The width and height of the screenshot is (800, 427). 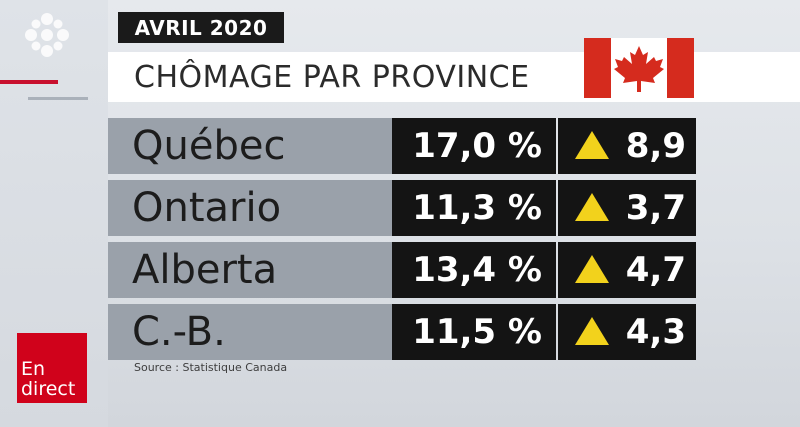 I want to click on unemployment-rate: 11,3 %, so click(x=474, y=208).